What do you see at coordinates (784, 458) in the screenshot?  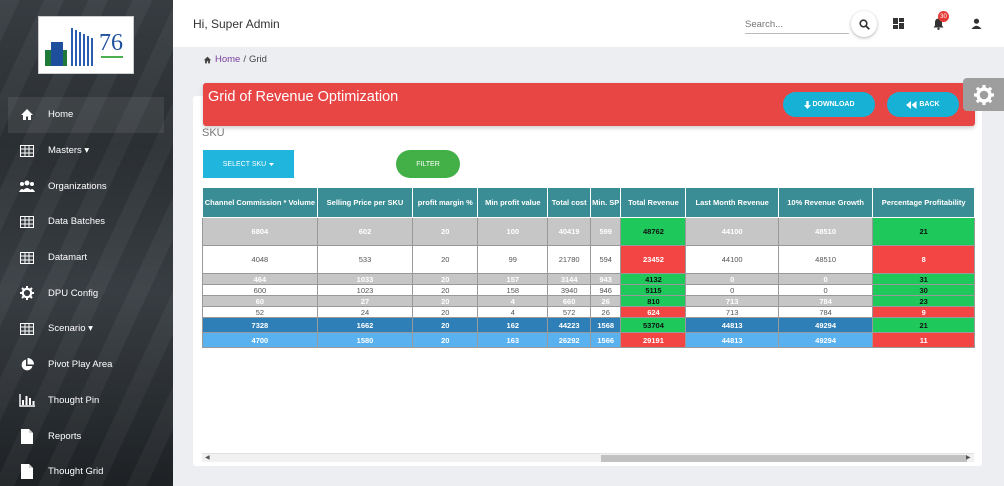 I see `scrollbar-thumb` at bounding box center [784, 458].